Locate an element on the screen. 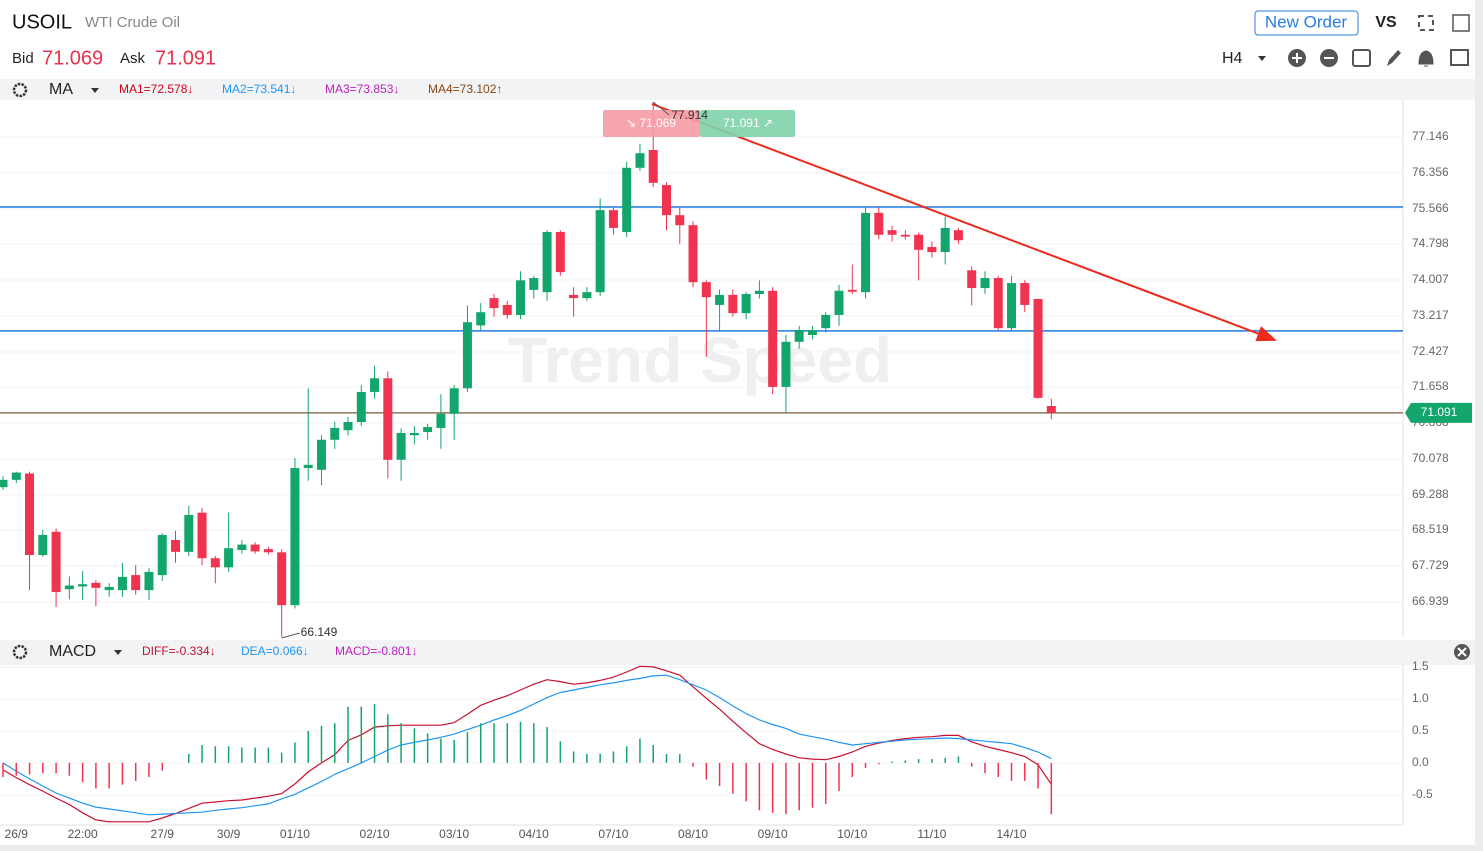 This screenshot has height=851, width=1483. ma-label: MA4=73.102↑ is located at coordinates (465, 89).